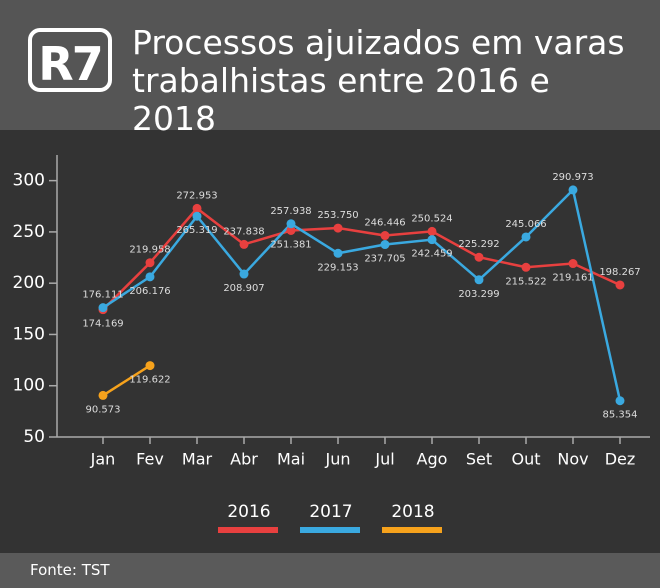 The image size is (660, 588). What do you see at coordinates (196, 230) in the screenshot?
I see `data-label: 265.319` at bounding box center [196, 230].